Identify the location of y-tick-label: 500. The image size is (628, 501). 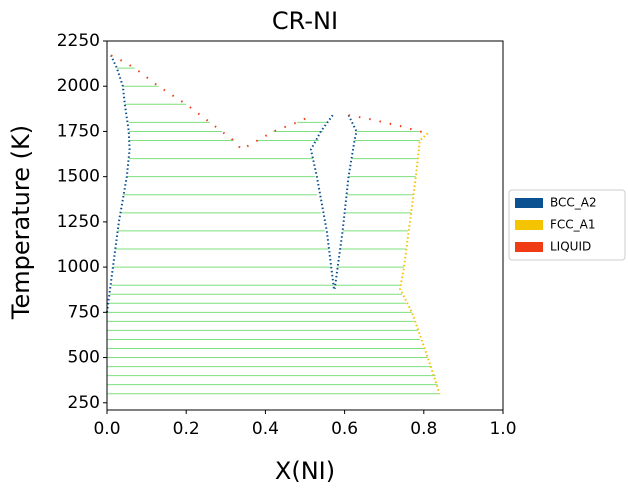
(84, 358).